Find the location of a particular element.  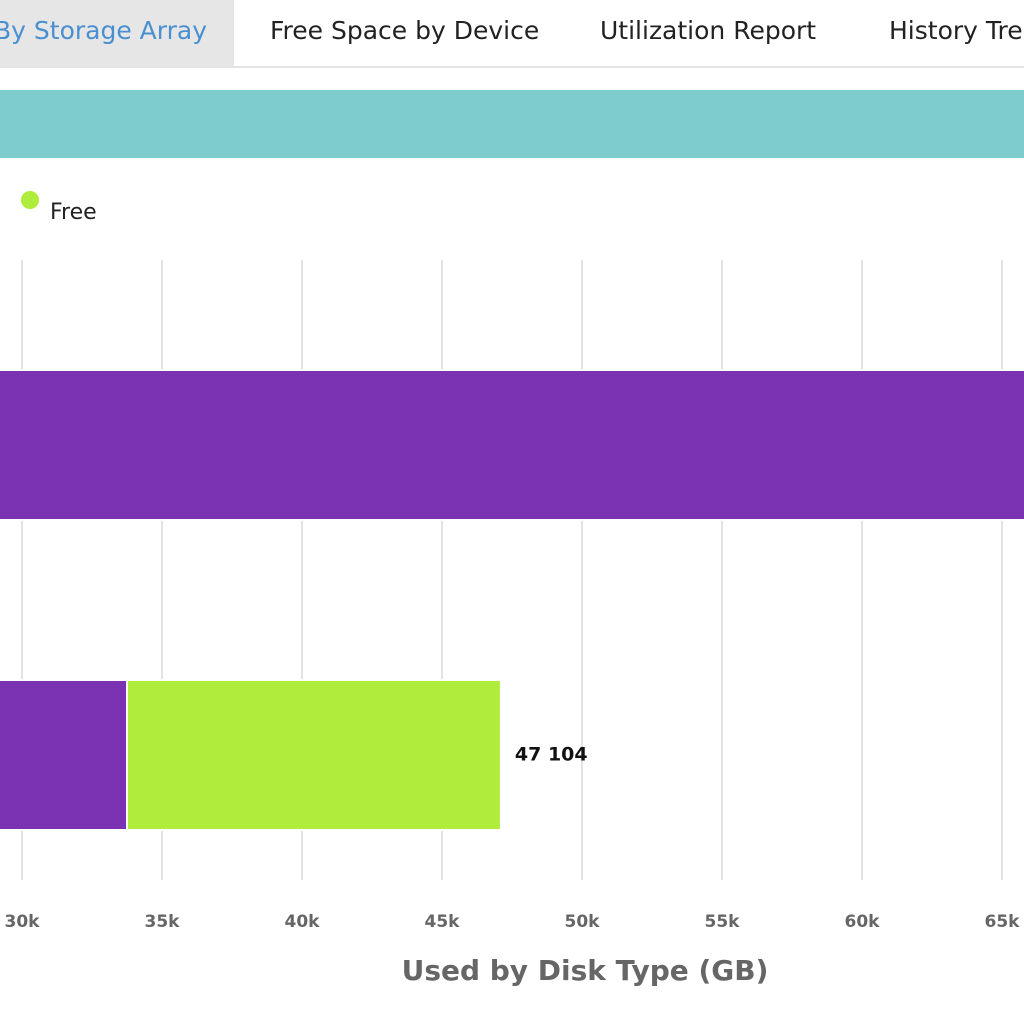

x-tick-label: 35k is located at coordinates (163, 922).